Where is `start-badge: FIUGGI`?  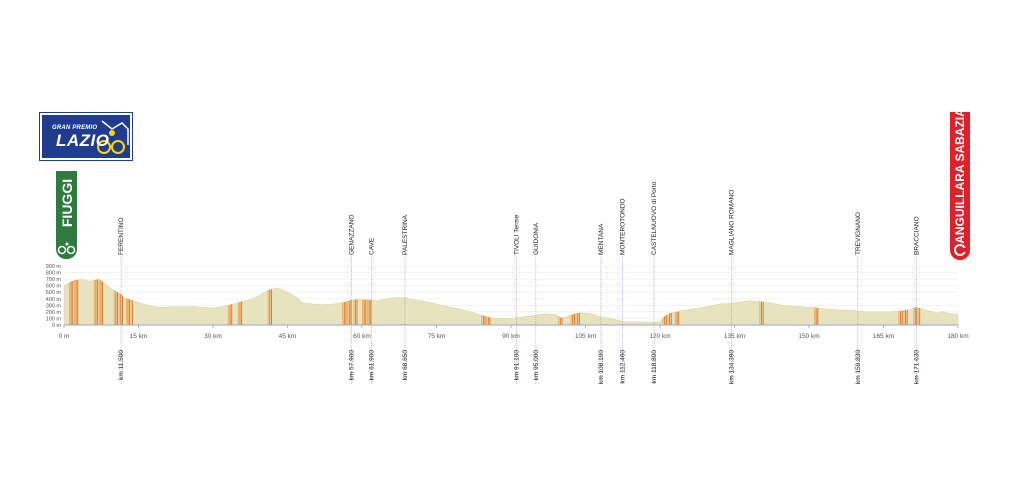
start-badge: FIUGGI is located at coordinates (66, 215).